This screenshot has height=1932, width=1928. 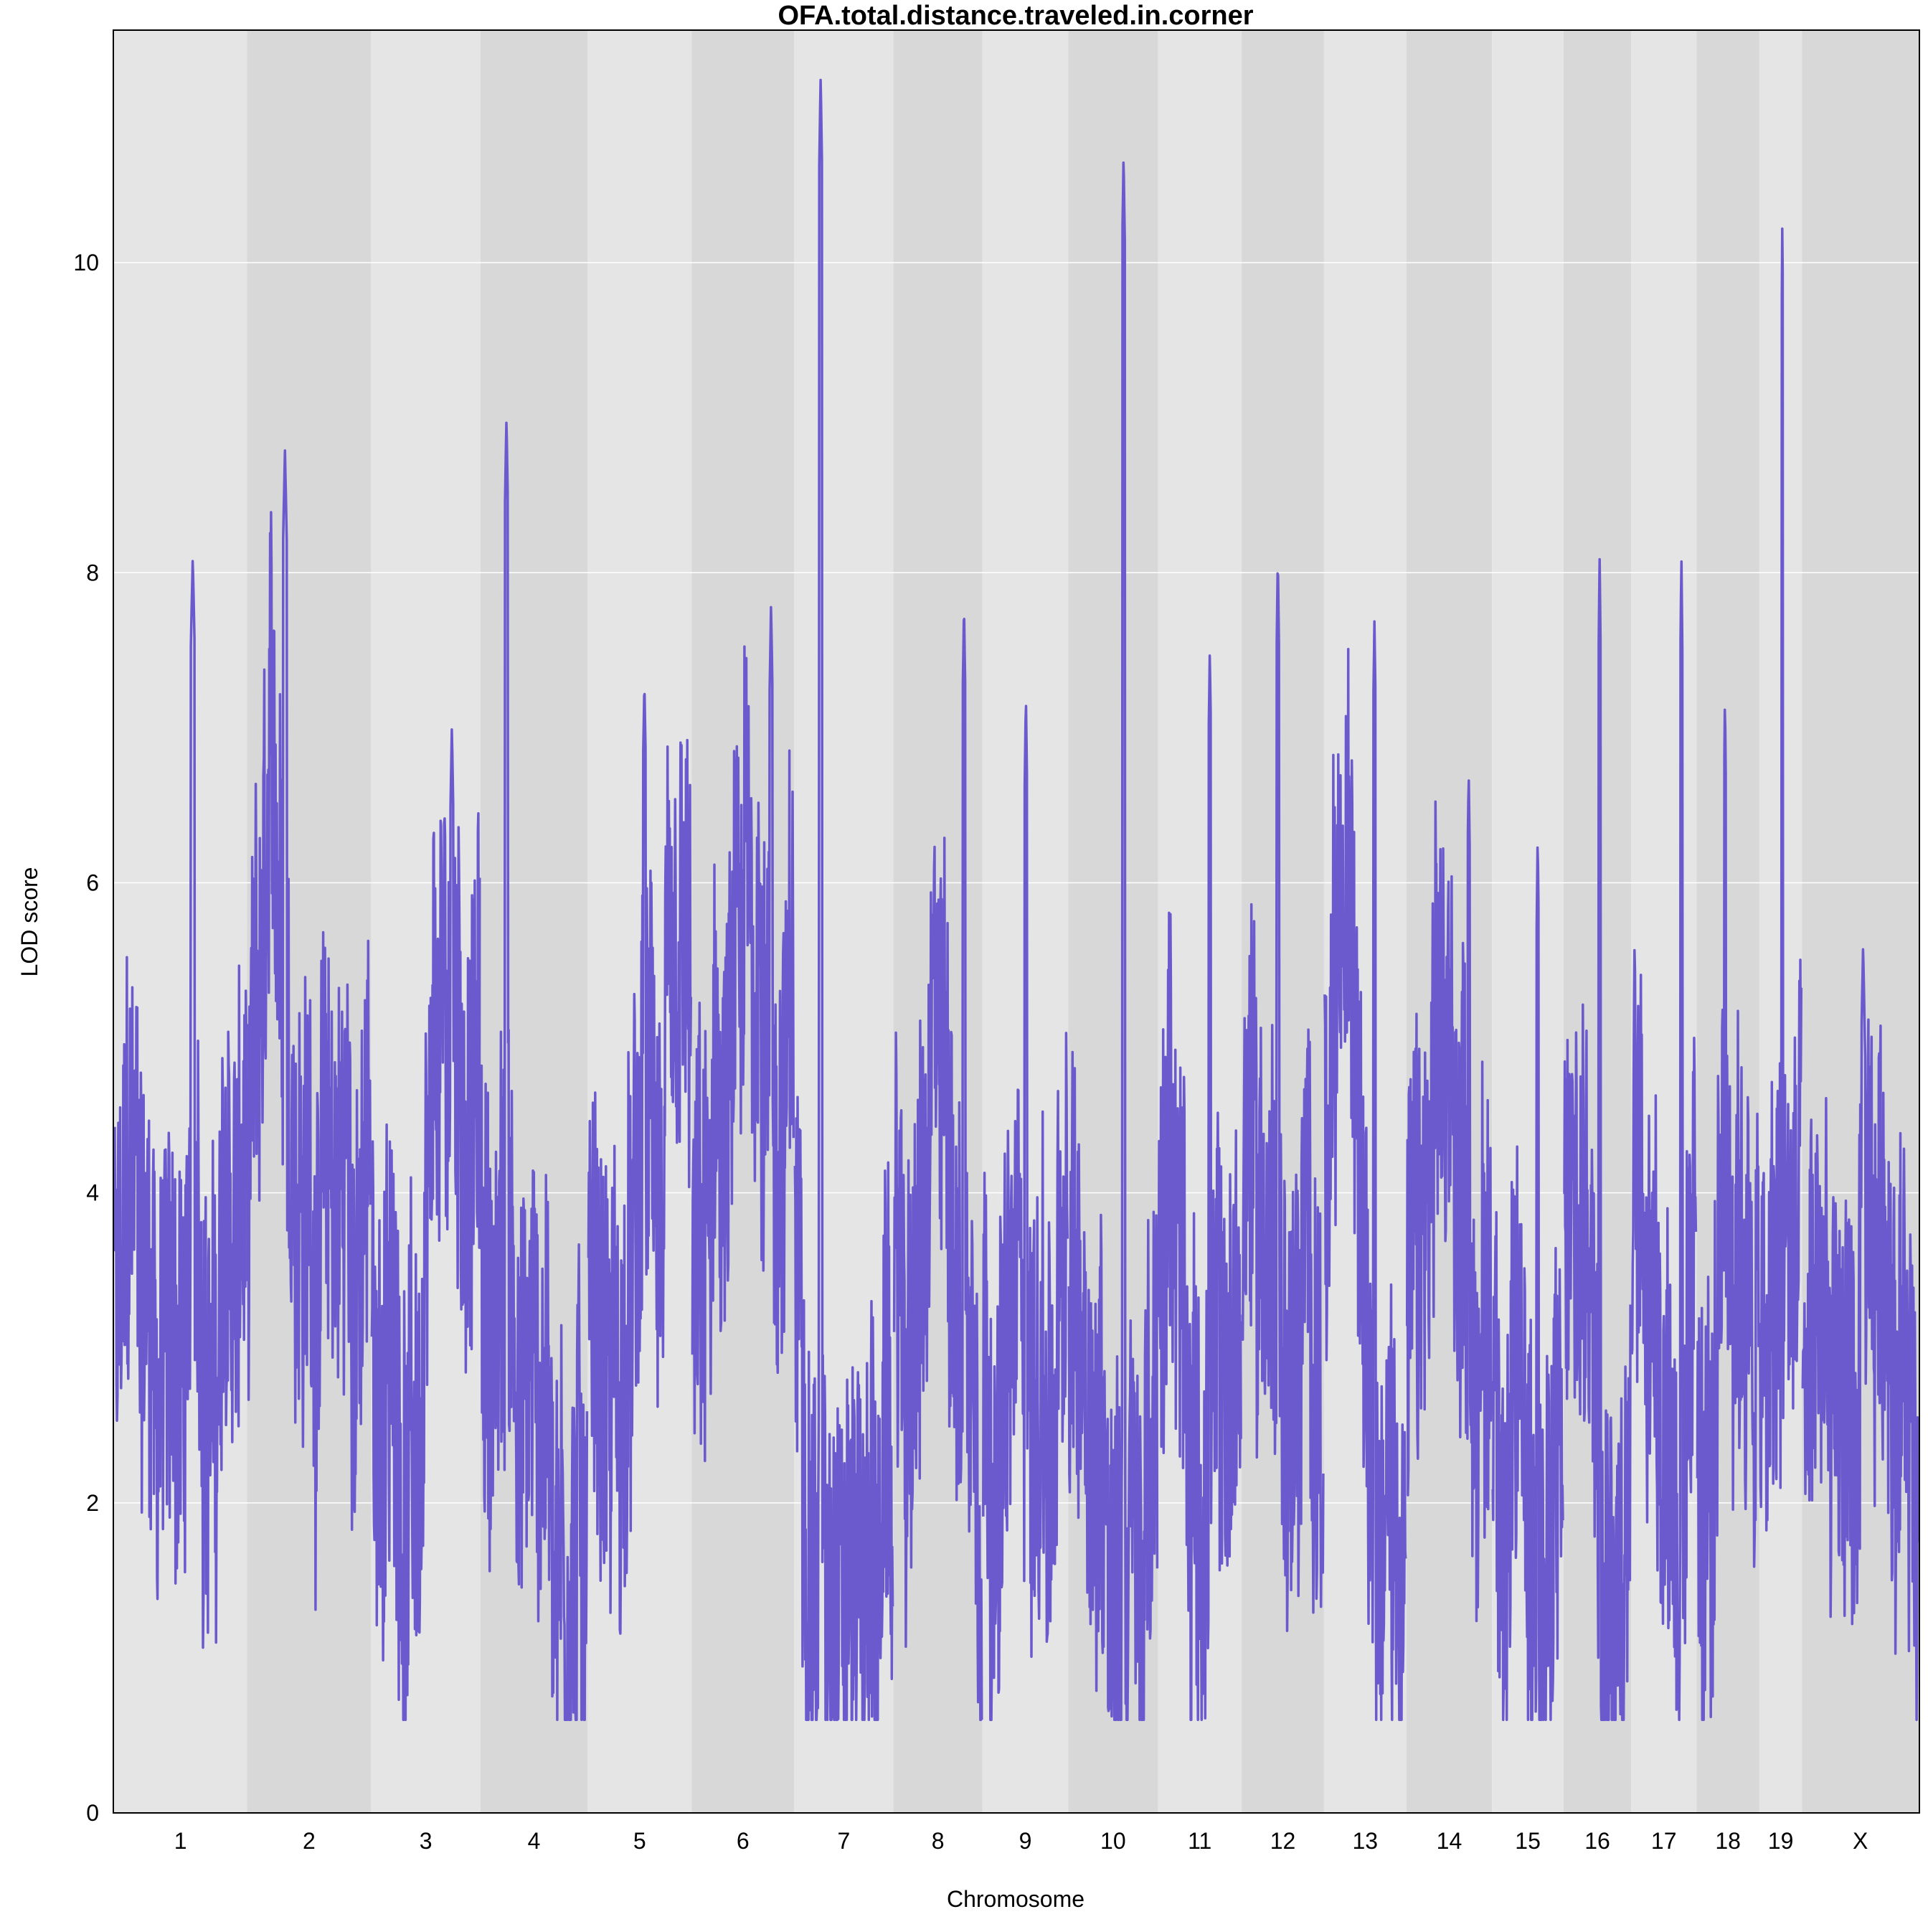 I want to click on y-tick-label-0: 0, so click(x=92, y=1813).